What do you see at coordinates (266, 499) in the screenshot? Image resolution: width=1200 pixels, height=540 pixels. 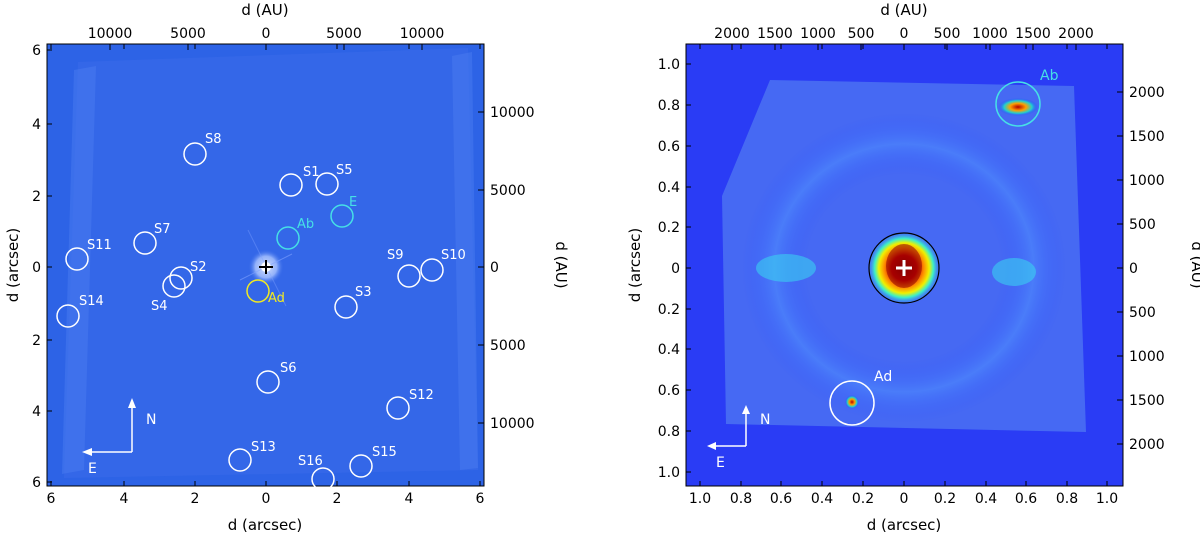 I see `left-xtick-label: 0` at bounding box center [266, 499].